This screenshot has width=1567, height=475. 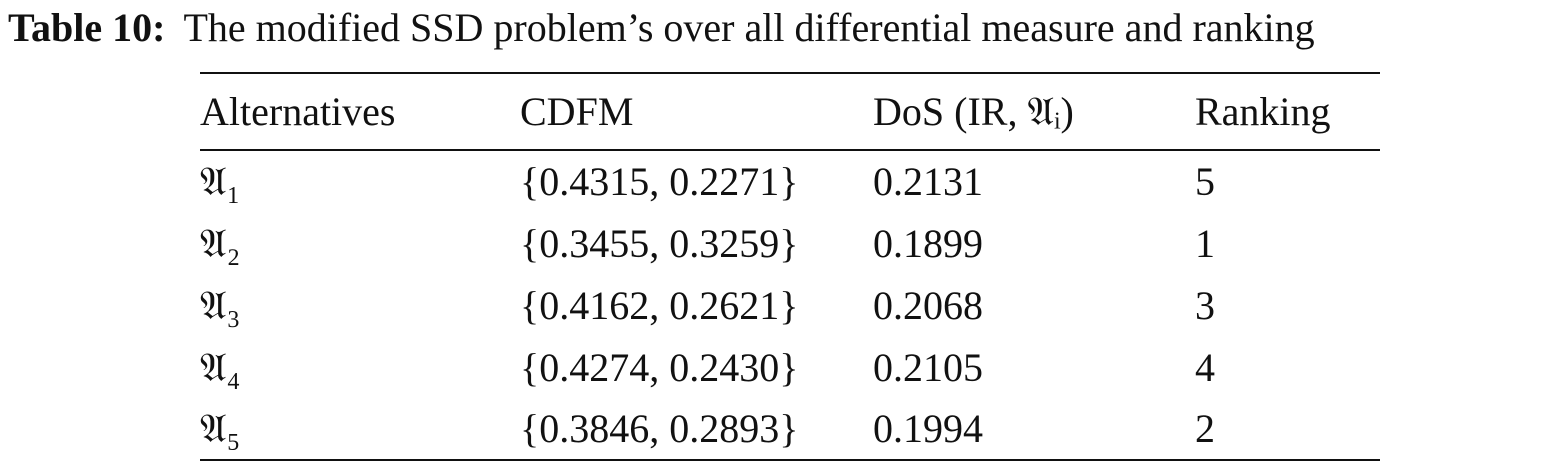 I want to click on table-cell: 5, so click(x=1205, y=181).